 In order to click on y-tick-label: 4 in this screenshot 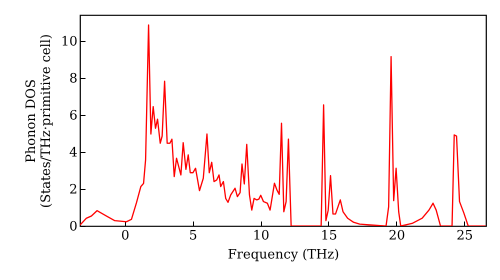, I will do `click(73, 152)`.